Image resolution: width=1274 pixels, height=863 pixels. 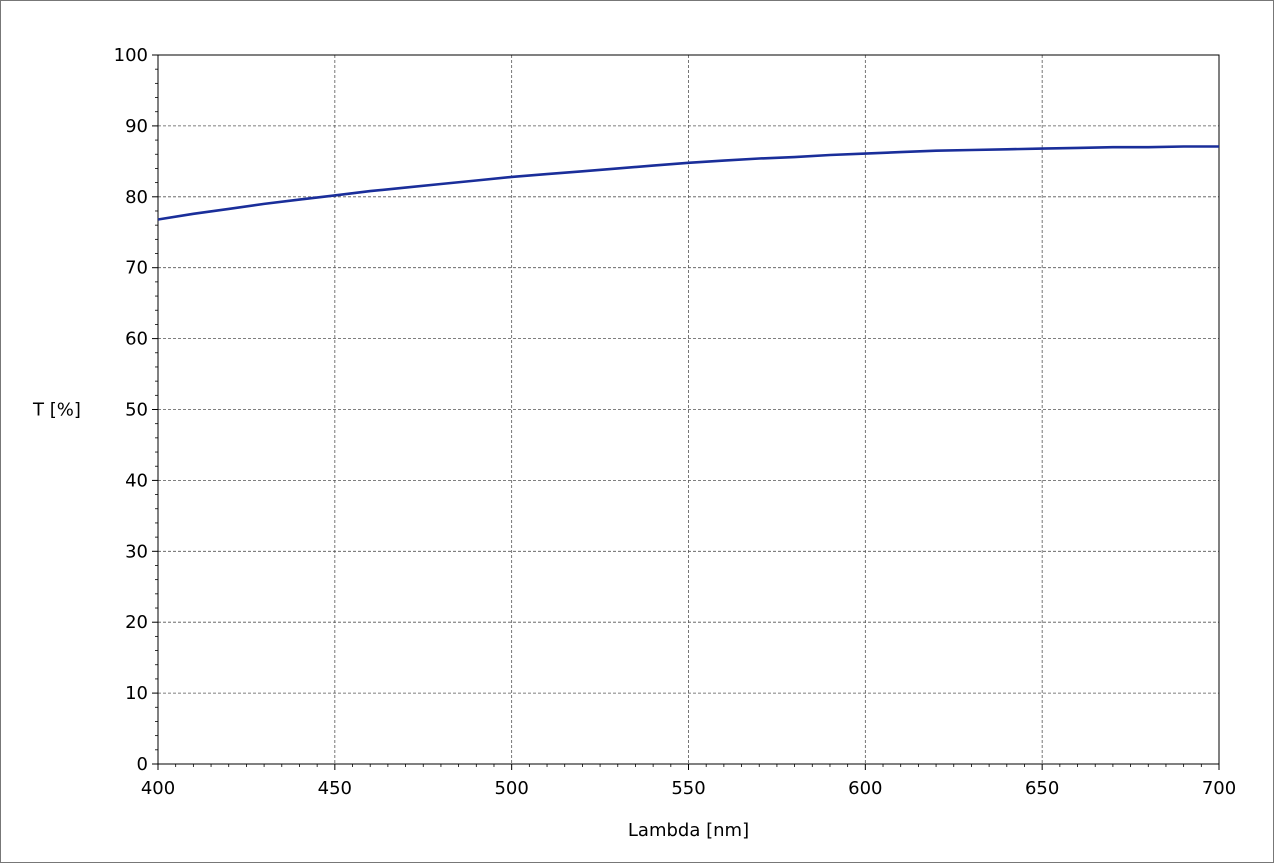 I want to click on y-tick-label: 90, so click(x=136, y=126).